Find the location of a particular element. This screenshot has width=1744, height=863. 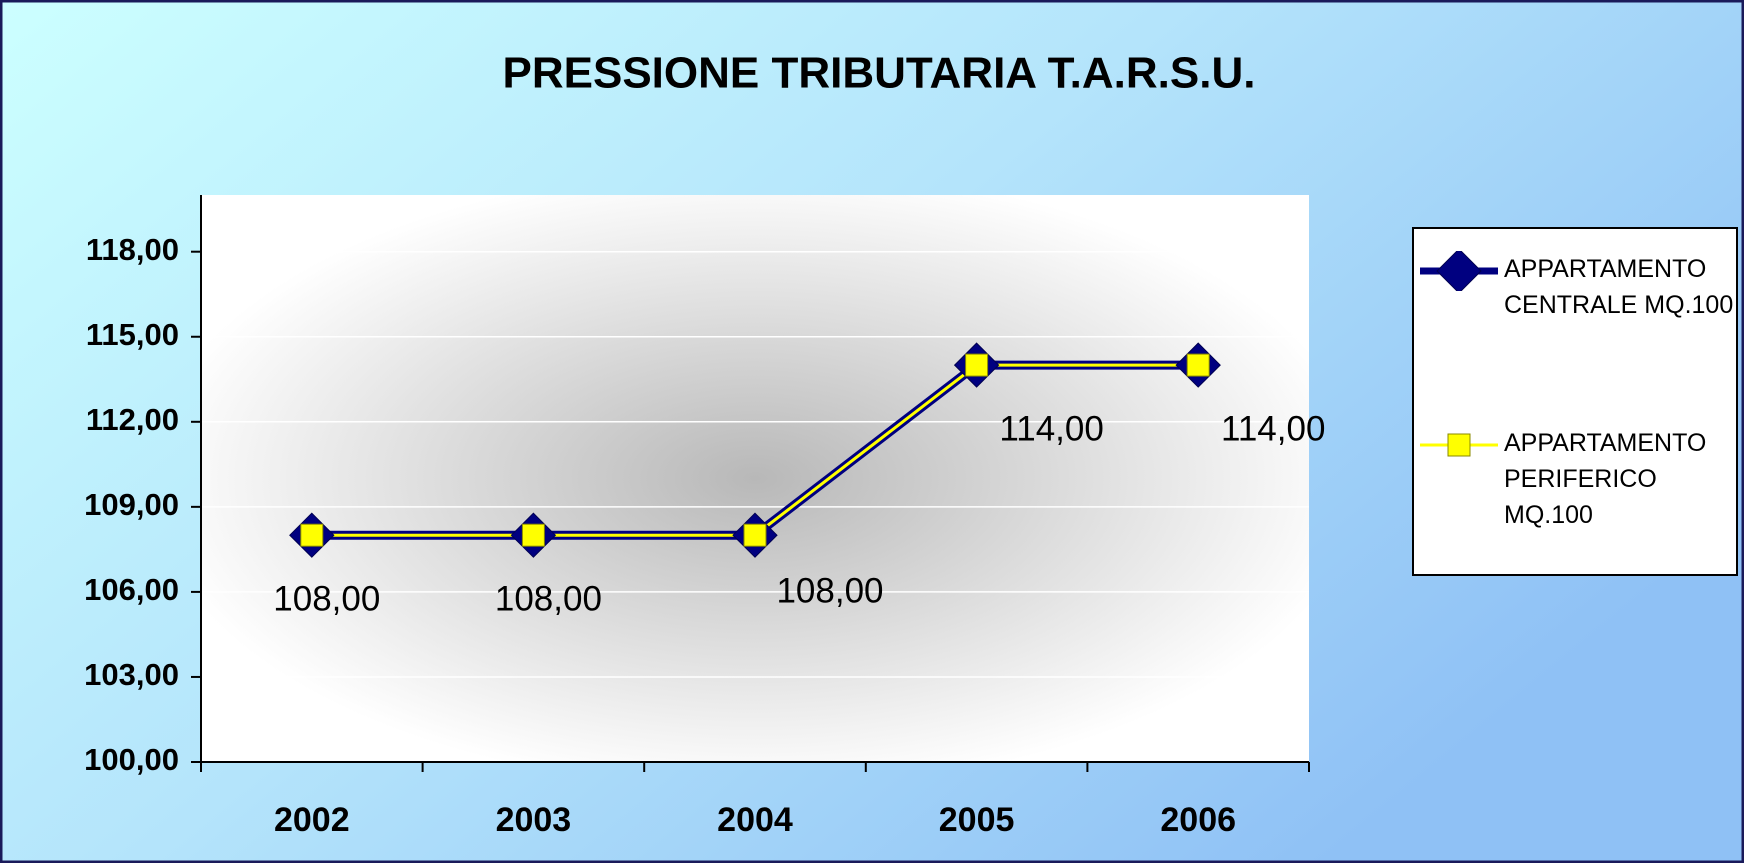

y-tick-label: 103,00 is located at coordinates (131, 674).